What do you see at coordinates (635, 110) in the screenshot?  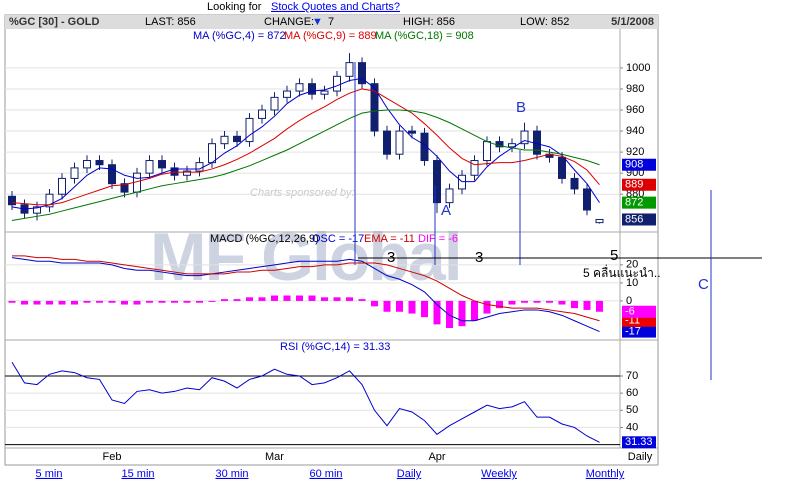 I see `y-tick-label: 960` at bounding box center [635, 110].